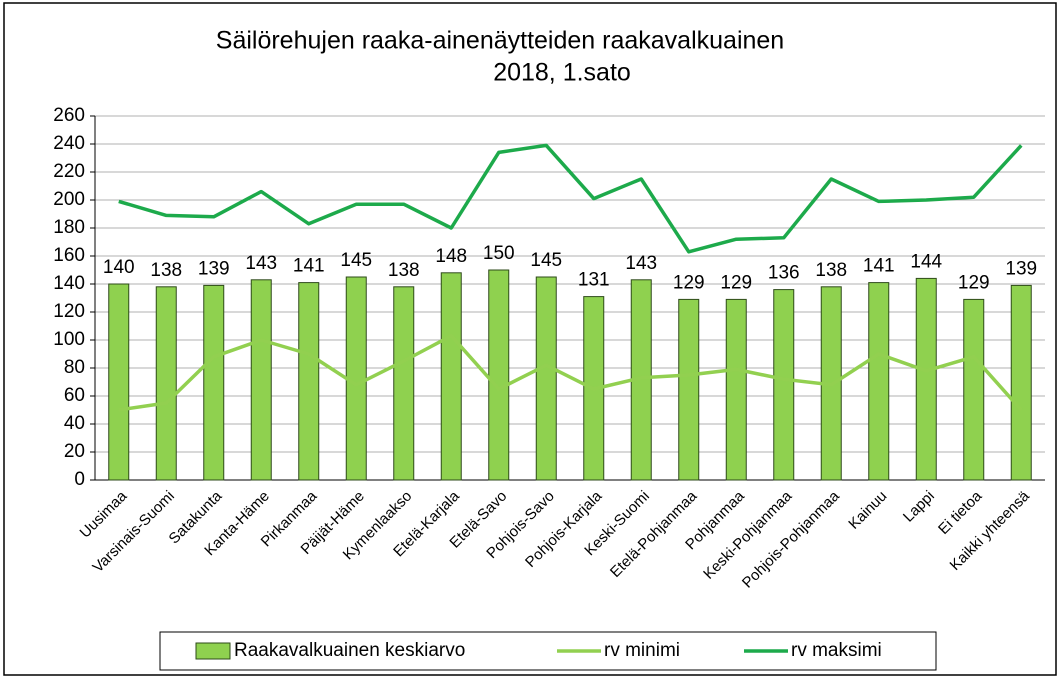  Describe the element at coordinates (562, 73) in the screenshot. I see `chart-title: 2018, 1.sato` at that location.